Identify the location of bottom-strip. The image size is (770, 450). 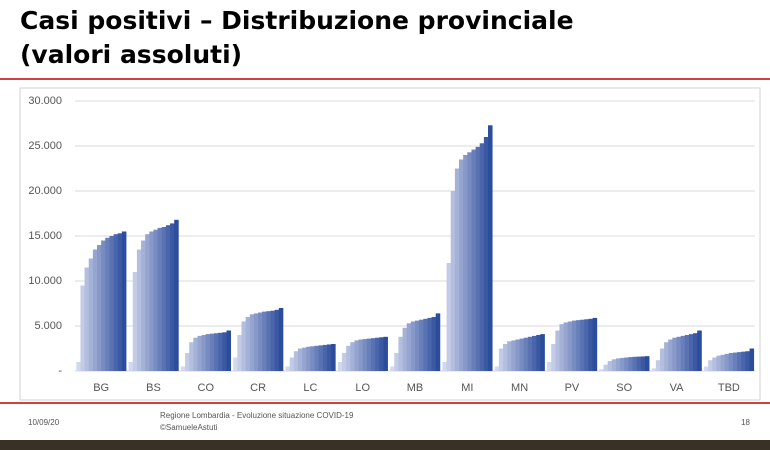
(385, 445).